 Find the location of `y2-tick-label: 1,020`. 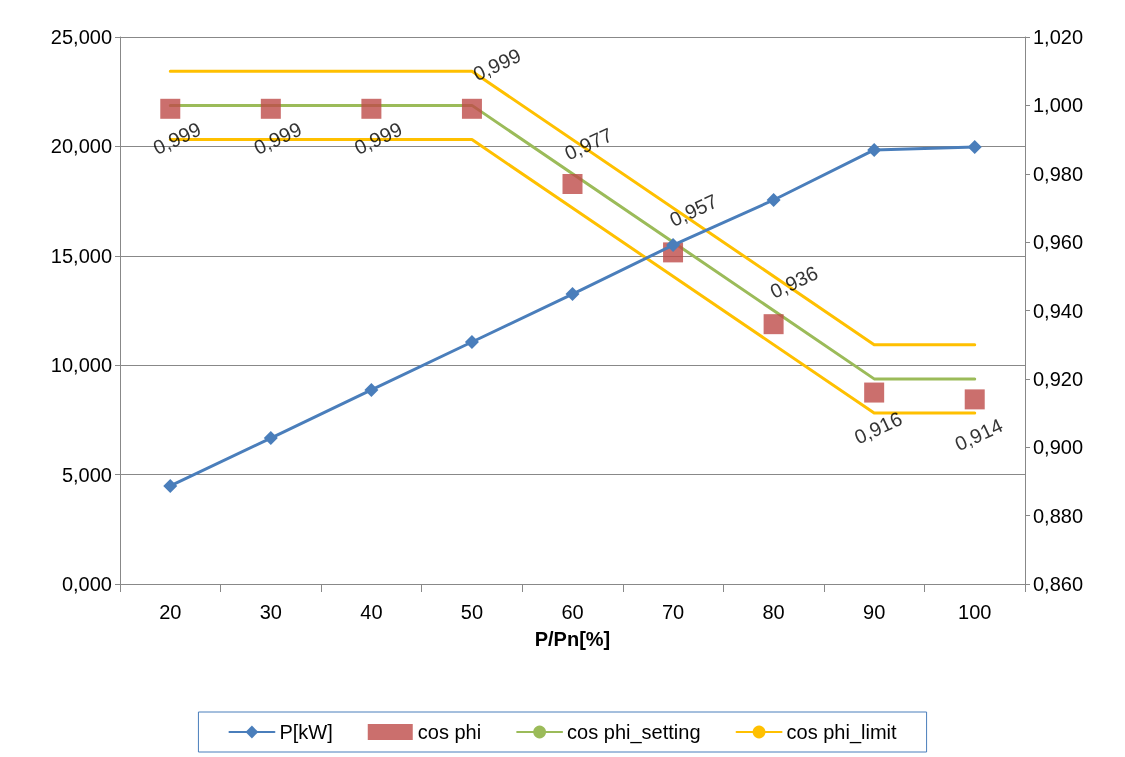

y2-tick-label: 1,020 is located at coordinates (1058, 37).